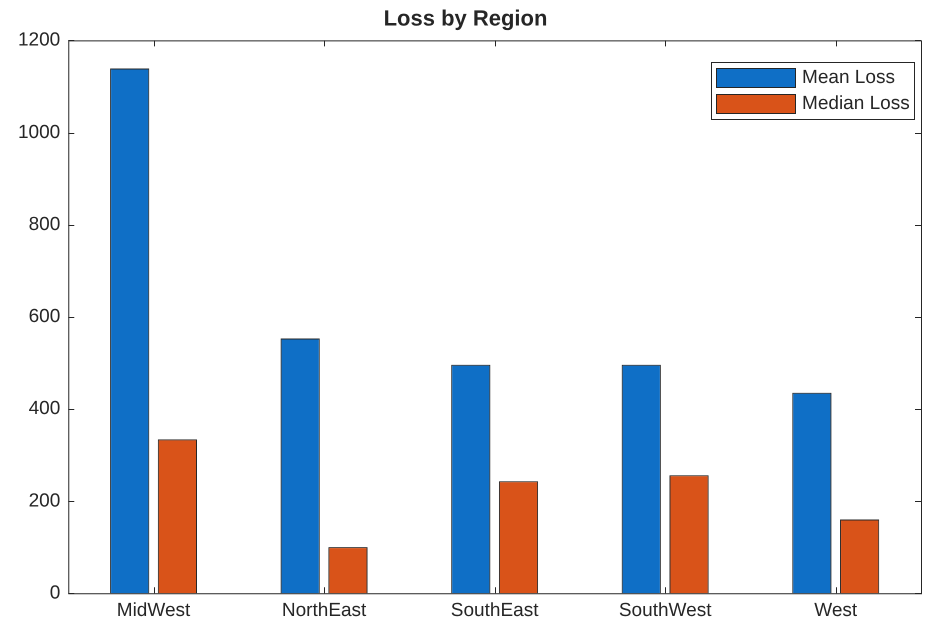 This screenshot has width=935, height=632. I want to click on y-tick-label: 0, so click(55, 593).